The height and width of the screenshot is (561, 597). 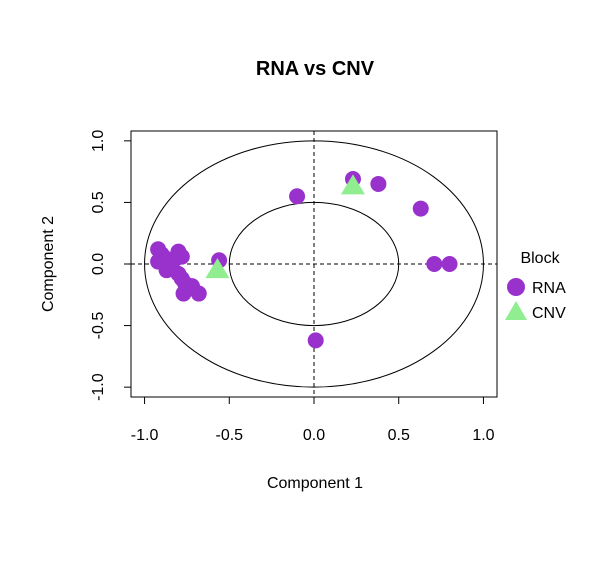 What do you see at coordinates (314, 435) in the screenshot?
I see `x-tick-label: 0.0` at bounding box center [314, 435].